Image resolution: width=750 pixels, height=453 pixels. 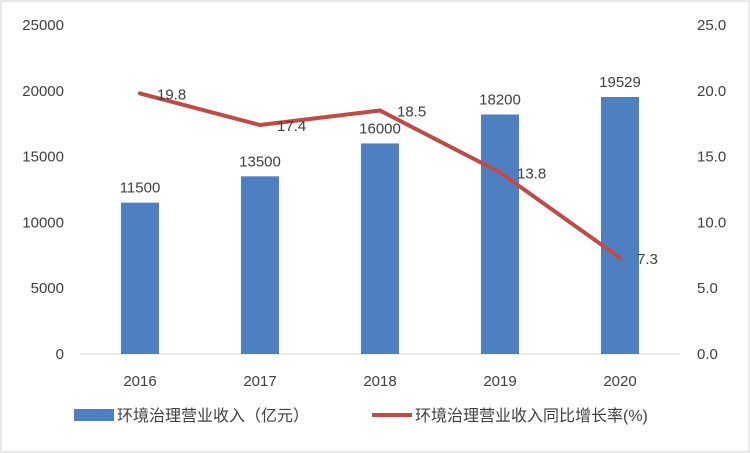 I want to click on legend-bar-swatch, so click(x=94, y=415).